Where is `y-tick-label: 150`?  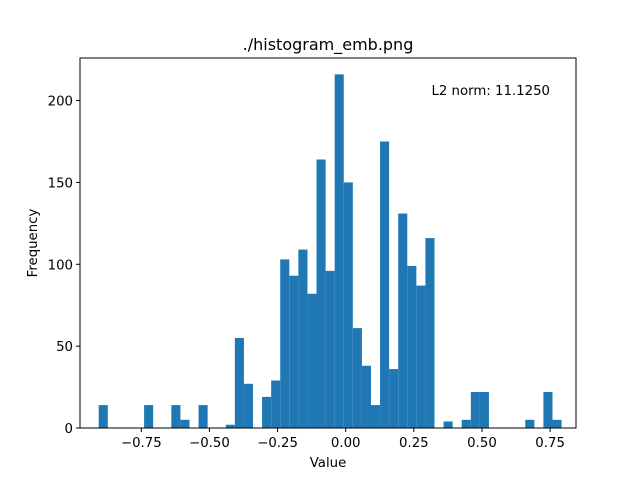
y-tick-label: 150 is located at coordinates (60, 183).